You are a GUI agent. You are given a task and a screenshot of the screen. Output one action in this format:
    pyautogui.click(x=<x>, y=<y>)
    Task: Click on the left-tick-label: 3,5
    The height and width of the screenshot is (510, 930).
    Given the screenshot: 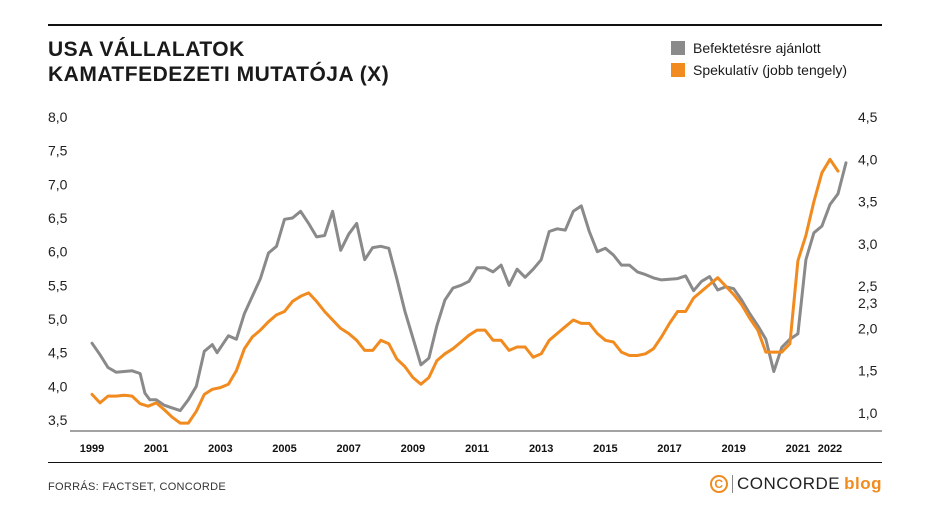 What is the action you would take?
    pyautogui.click(x=58, y=420)
    